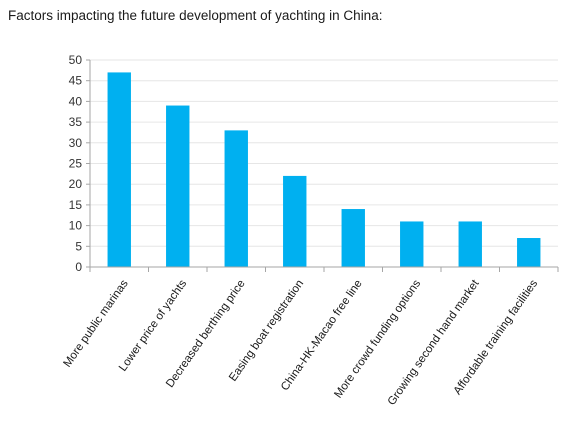 This screenshot has width=586, height=425. What do you see at coordinates (76, 226) in the screenshot?
I see `y-tick-label: 10` at bounding box center [76, 226].